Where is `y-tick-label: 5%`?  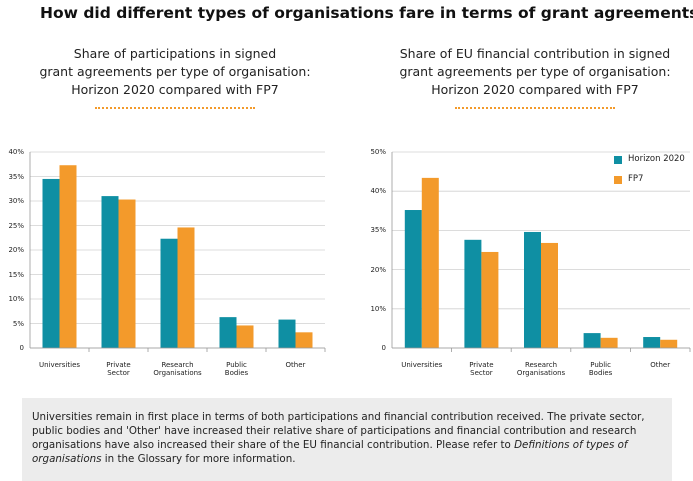
y-tick-label: 5% is located at coordinates (18, 323).